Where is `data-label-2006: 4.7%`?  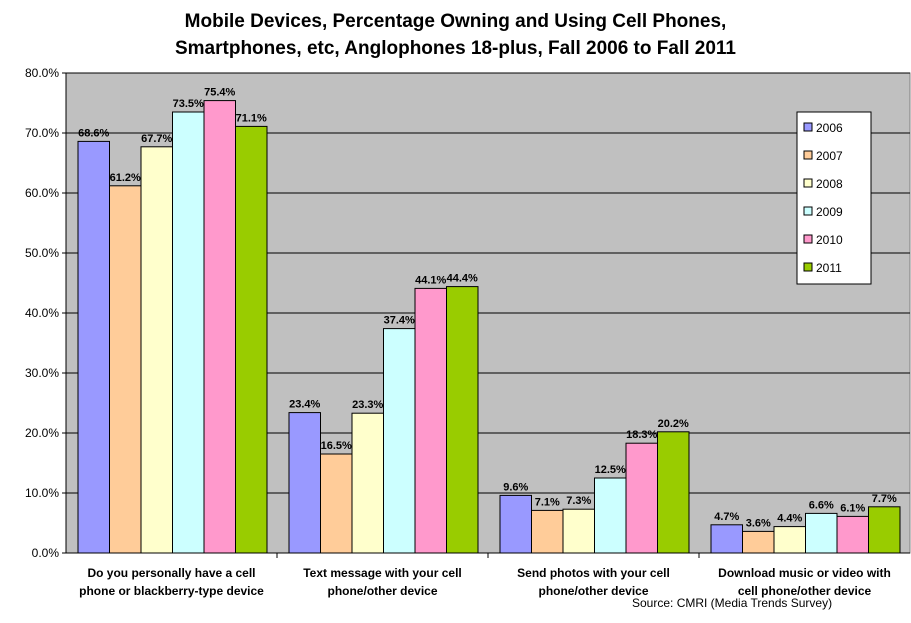
data-label-2006: 4.7% is located at coordinates (726, 517).